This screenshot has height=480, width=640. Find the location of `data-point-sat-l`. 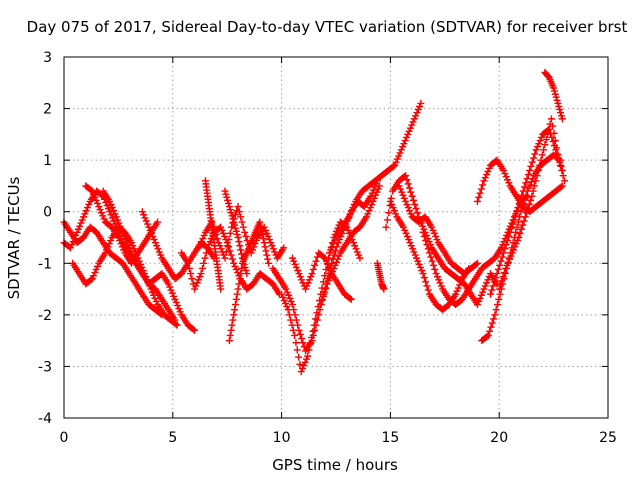

data-point-sat-l is located at coordinates (286, 289).